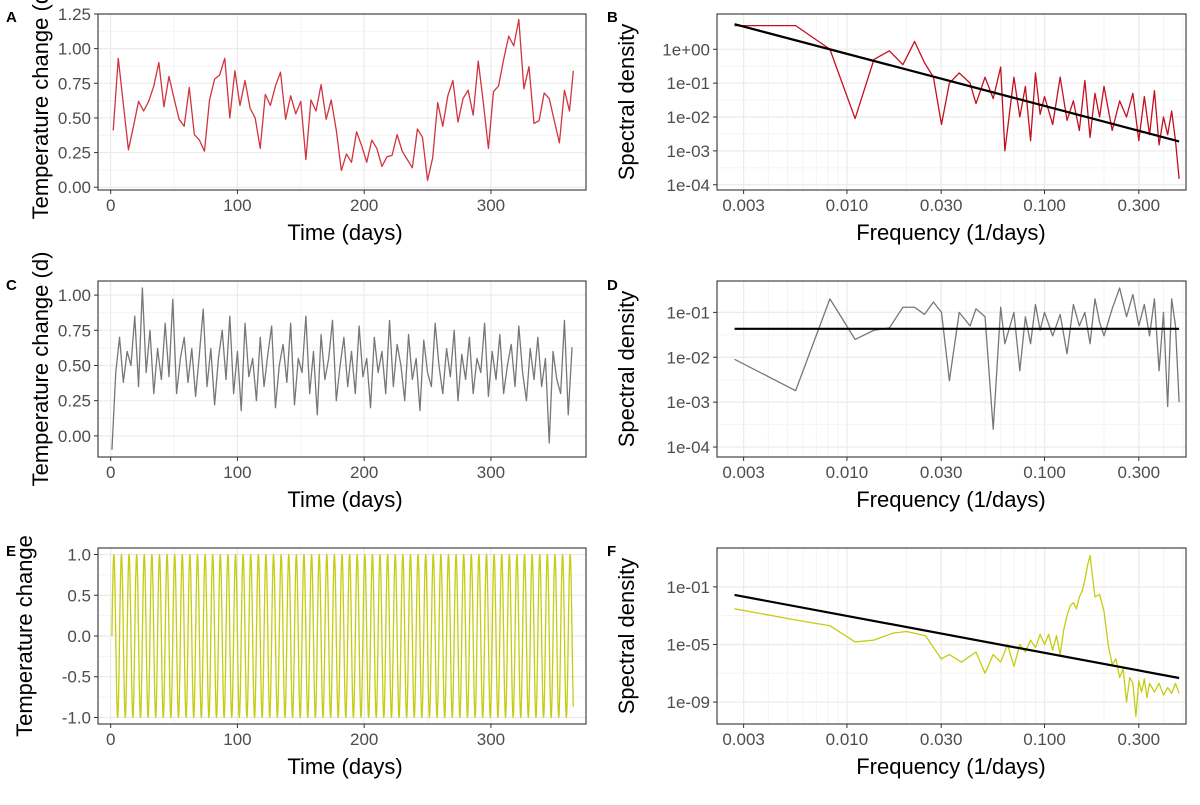 The image size is (1200, 805). What do you see at coordinates (688, 644) in the screenshot?
I see `y-tick-label: 1e-05` at bounding box center [688, 644].